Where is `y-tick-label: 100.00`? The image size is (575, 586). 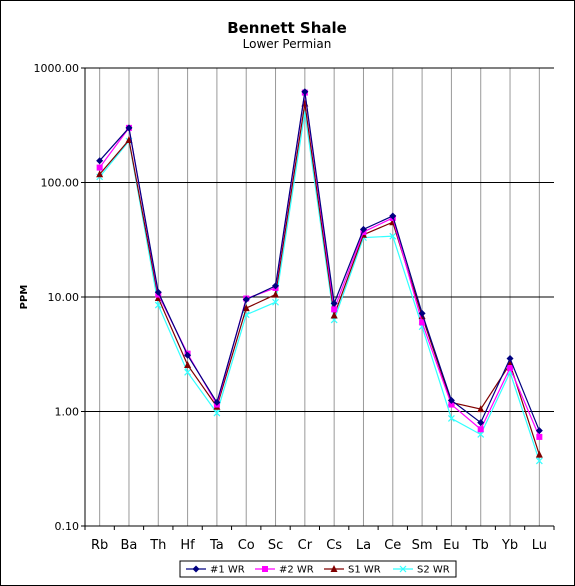
y-tick-label: 100.00 is located at coordinates (60, 183).